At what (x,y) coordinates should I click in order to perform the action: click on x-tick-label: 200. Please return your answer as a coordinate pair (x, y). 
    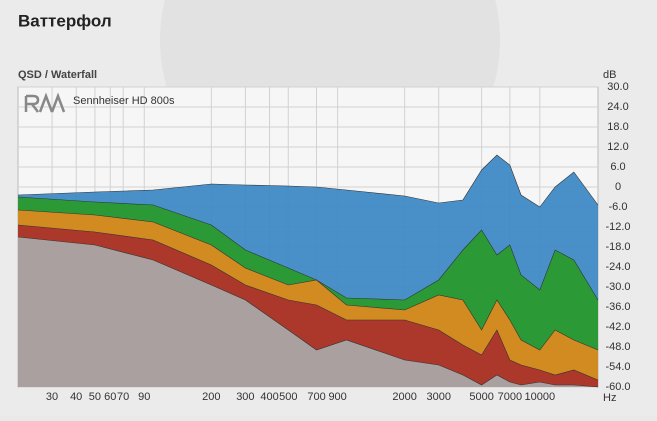
    Looking at the image, I should click on (211, 397).